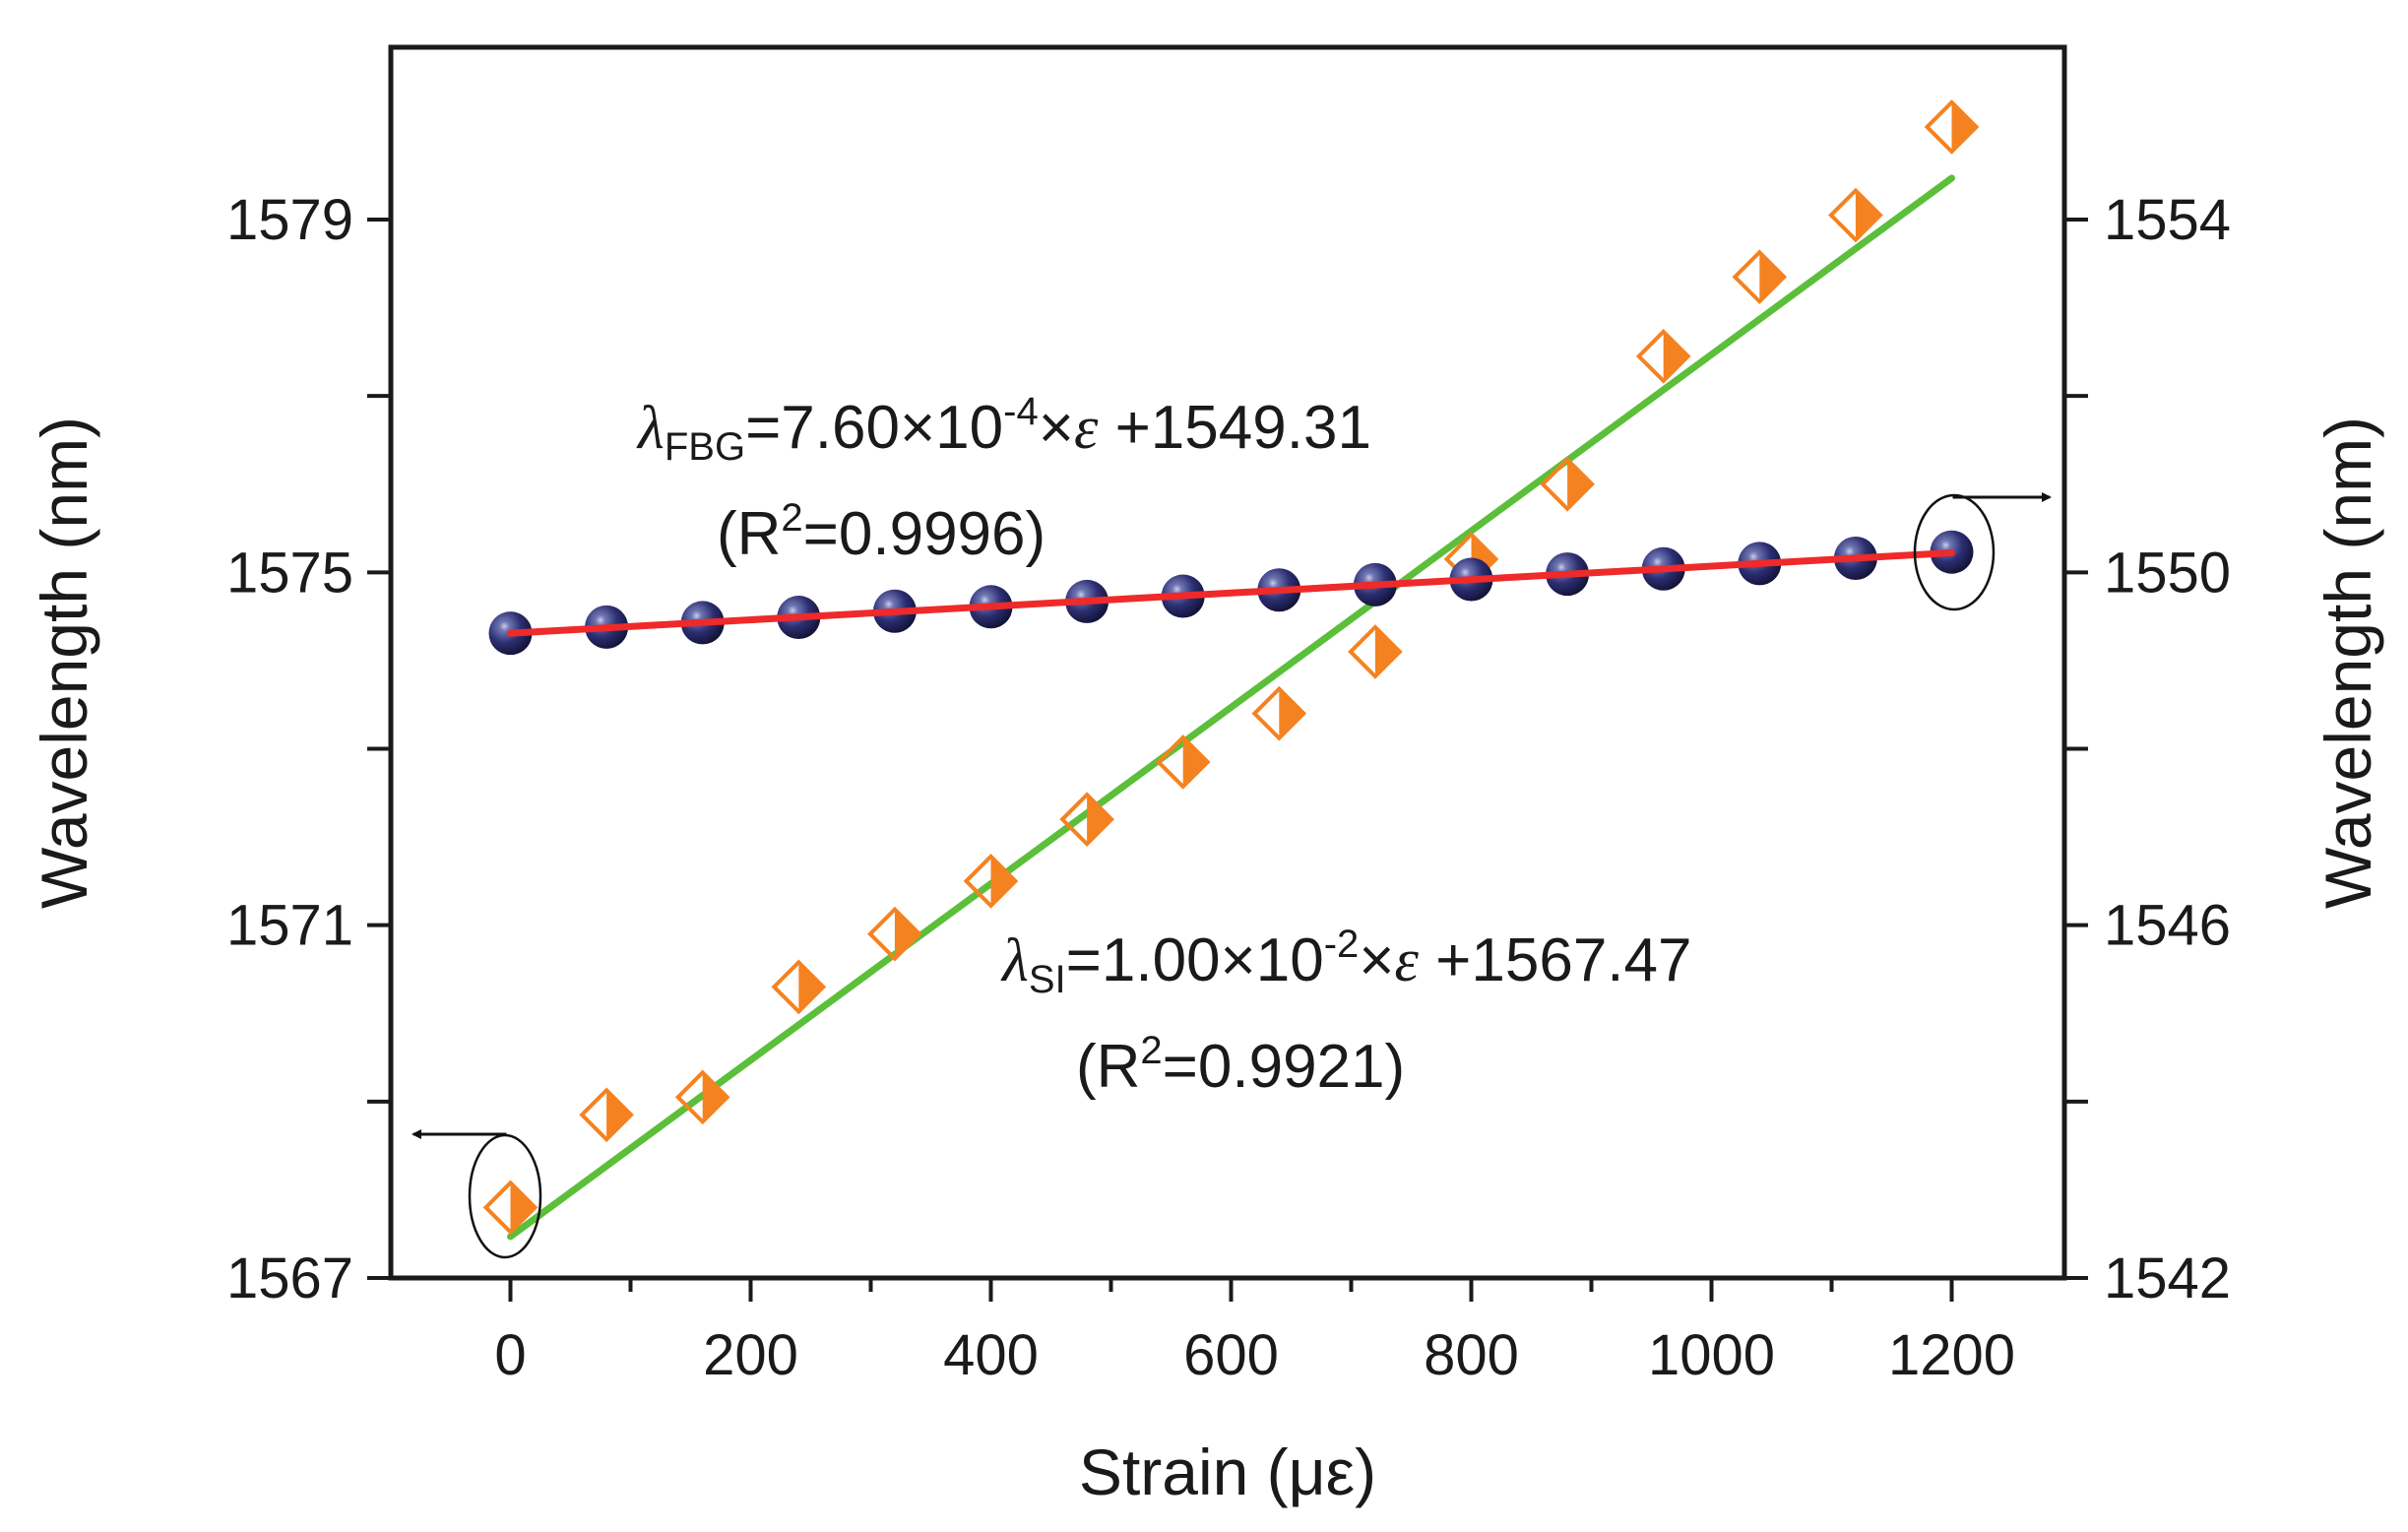 Image resolution: width=2408 pixels, height=1532 pixels. I want to click on fbg-fit-line, so click(1231, 592).